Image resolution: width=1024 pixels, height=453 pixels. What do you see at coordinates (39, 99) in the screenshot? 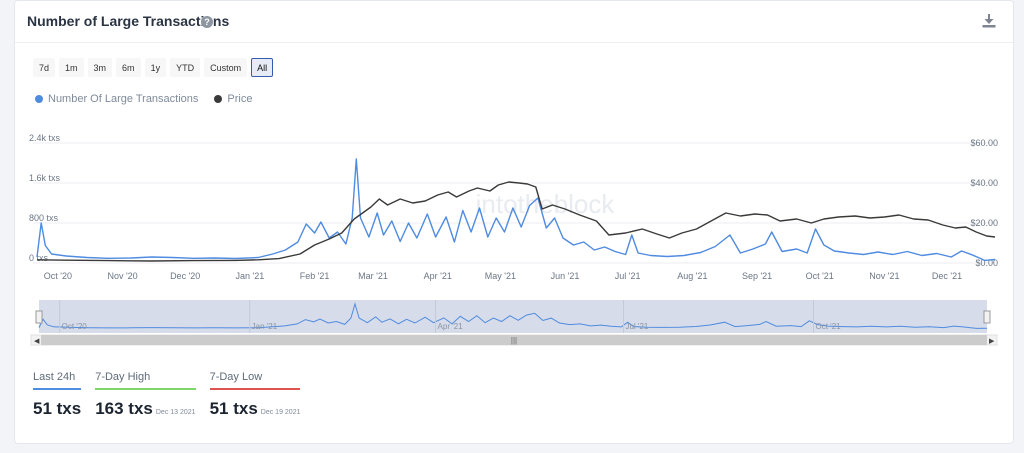
I see `legend-dot-transactions` at bounding box center [39, 99].